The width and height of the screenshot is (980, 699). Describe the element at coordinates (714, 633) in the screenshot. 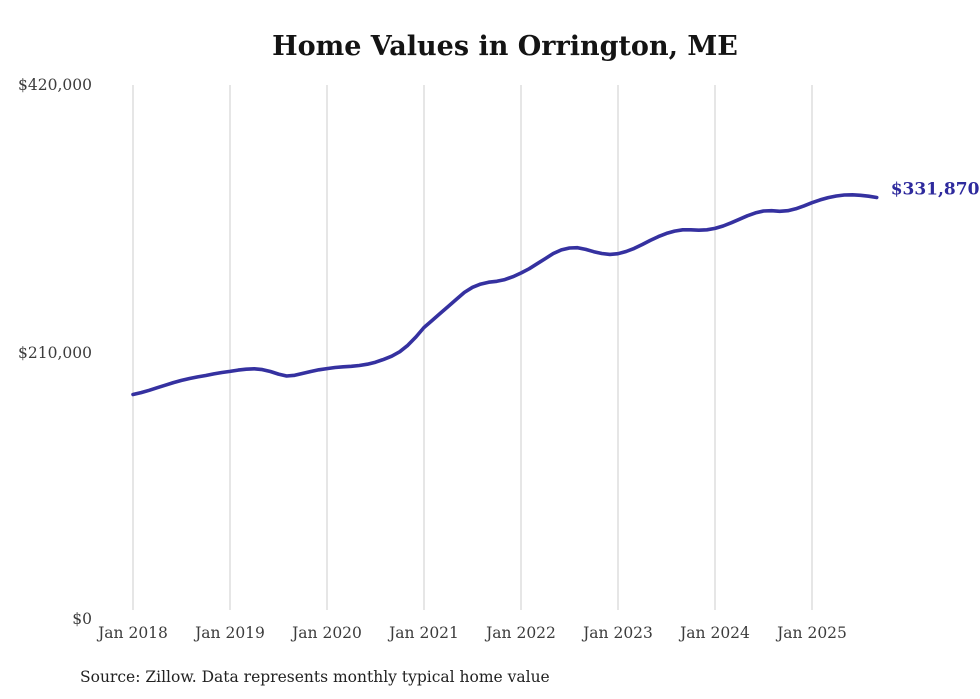

I see `x-tick-label-jan-2024: Jan 2024` at that location.